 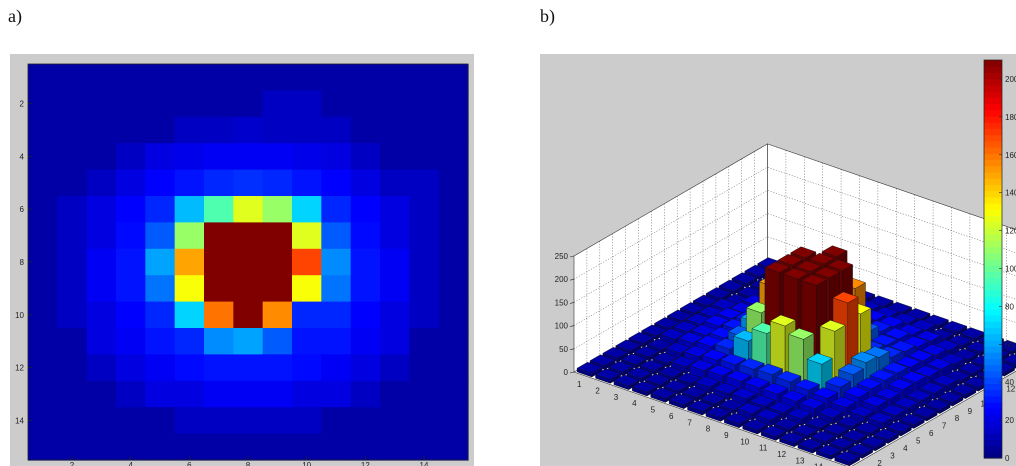 I want to click on heatmap-y-tick-label: 14, so click(x=19, y=420).